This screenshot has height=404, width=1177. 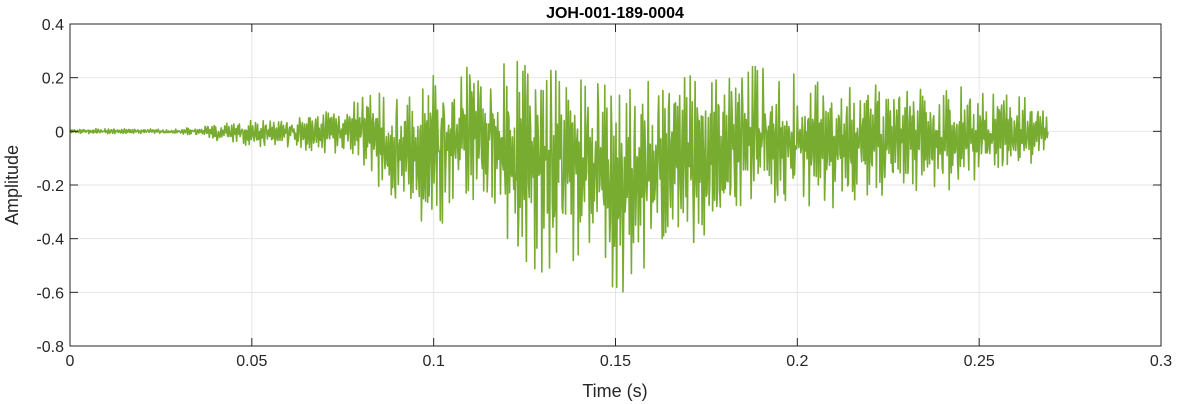 I want to click on x-axis-label: Time (s), so click(x=614, y=391).